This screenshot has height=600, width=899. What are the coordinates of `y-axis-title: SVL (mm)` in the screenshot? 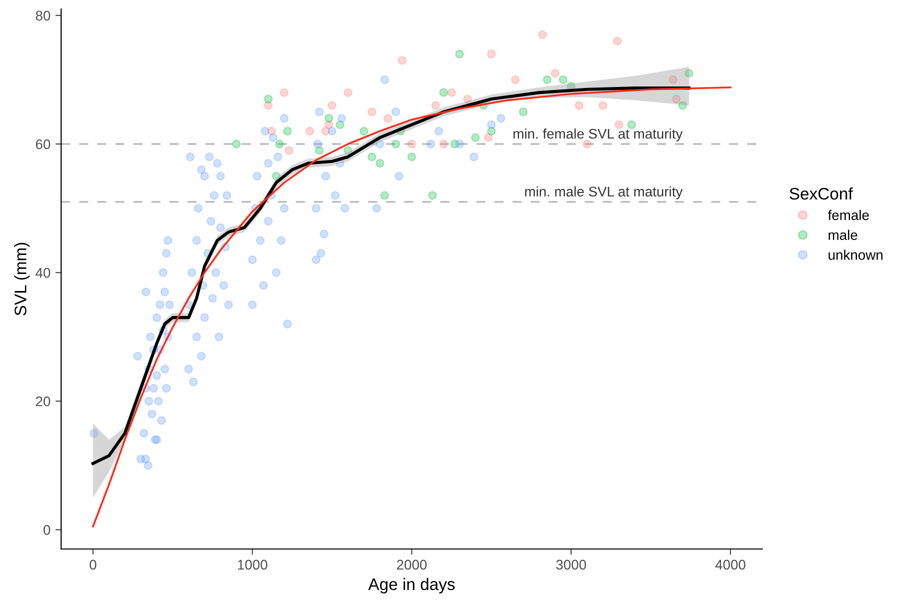 It's located at (22, 279).